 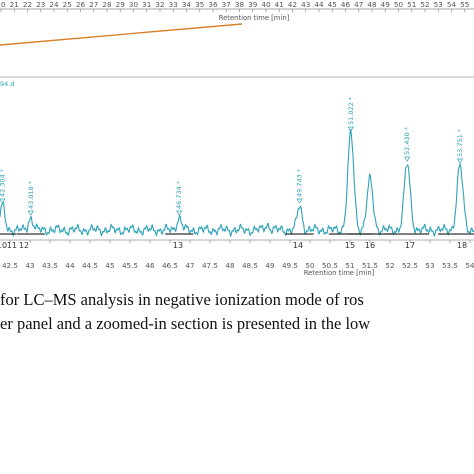 What do you see at coordinates (319, 4) in the screenshot?
I see `top-tick-label: 44` at bounding box center [319, 4].